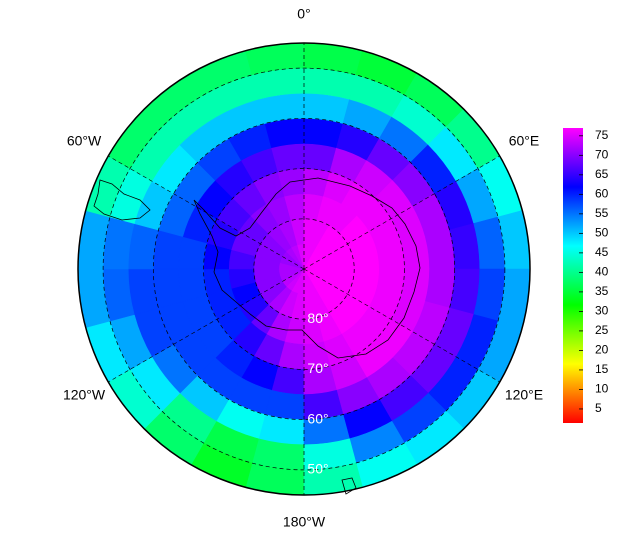  What do you see at coordinates (303, 14) in the screenshot?
I see `lon-label: 0°` at bounding box center [303, 14].